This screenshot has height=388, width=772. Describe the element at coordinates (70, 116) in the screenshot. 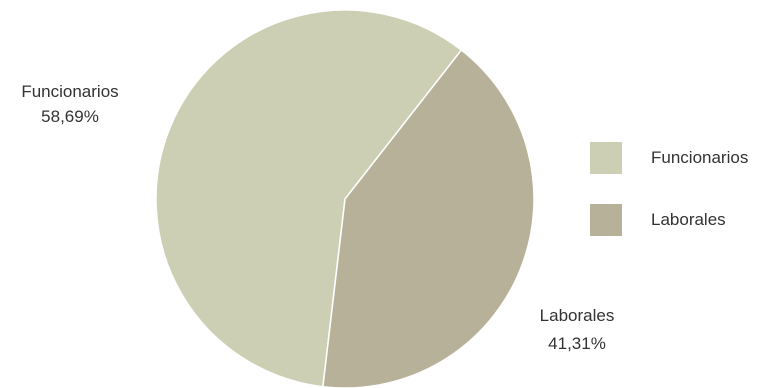

I see `slice-label-percent: 58,69%` at that location.